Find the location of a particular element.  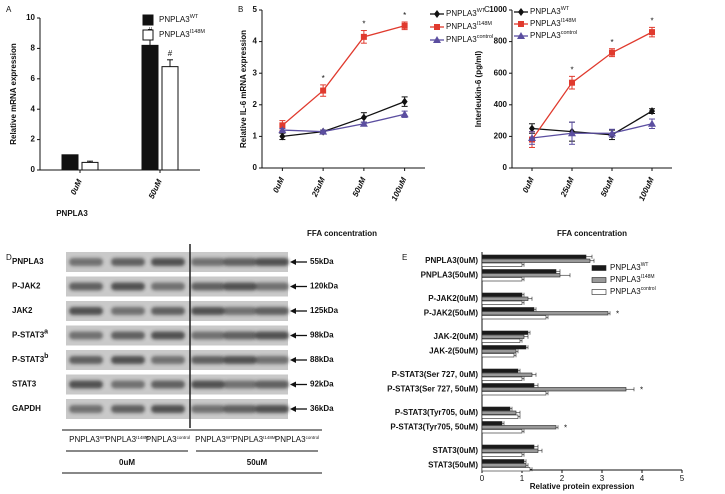

x-tick-label: 4 is located at coordinates (642, 478).